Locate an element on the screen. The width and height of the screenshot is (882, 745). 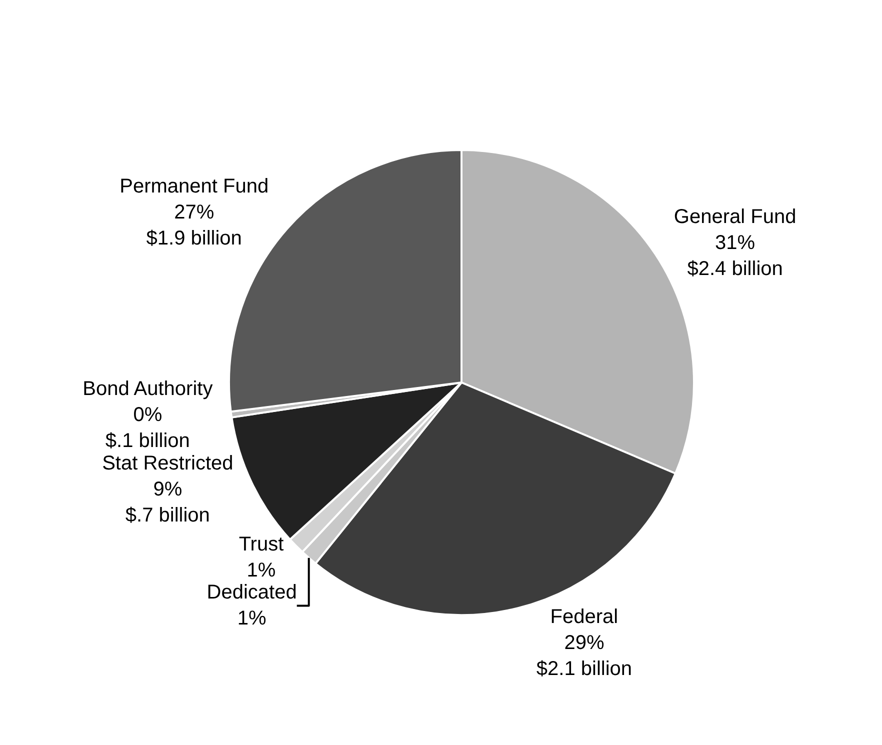
slice-label: Bond Authority is located at coordinates (147, 389).